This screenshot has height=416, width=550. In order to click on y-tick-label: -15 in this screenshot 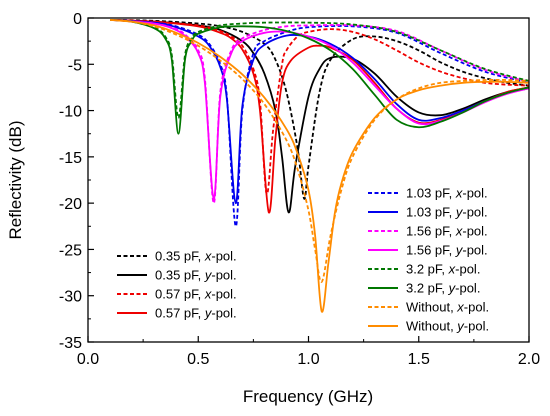, I will do `click(70, 158)`.